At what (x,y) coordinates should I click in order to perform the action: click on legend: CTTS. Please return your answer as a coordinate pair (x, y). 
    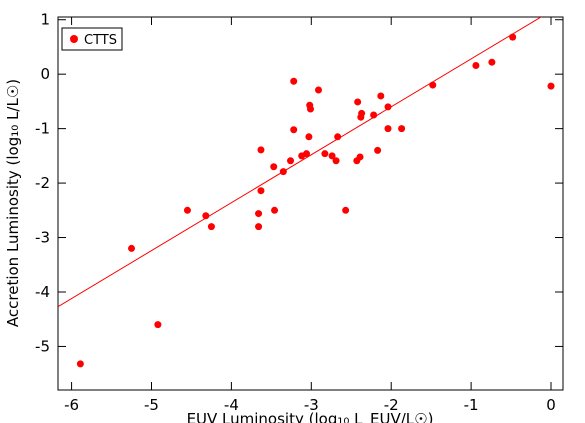
    Looking at the image, I should click on (92, 39).